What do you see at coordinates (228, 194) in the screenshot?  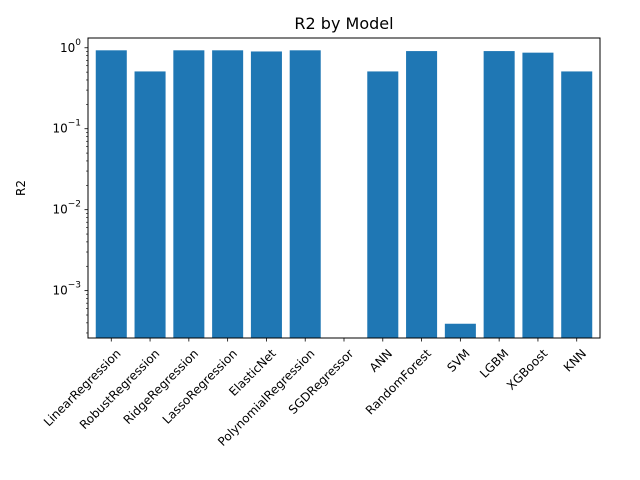 I see `bar-lassoregression` at bounding box center [228, 194].